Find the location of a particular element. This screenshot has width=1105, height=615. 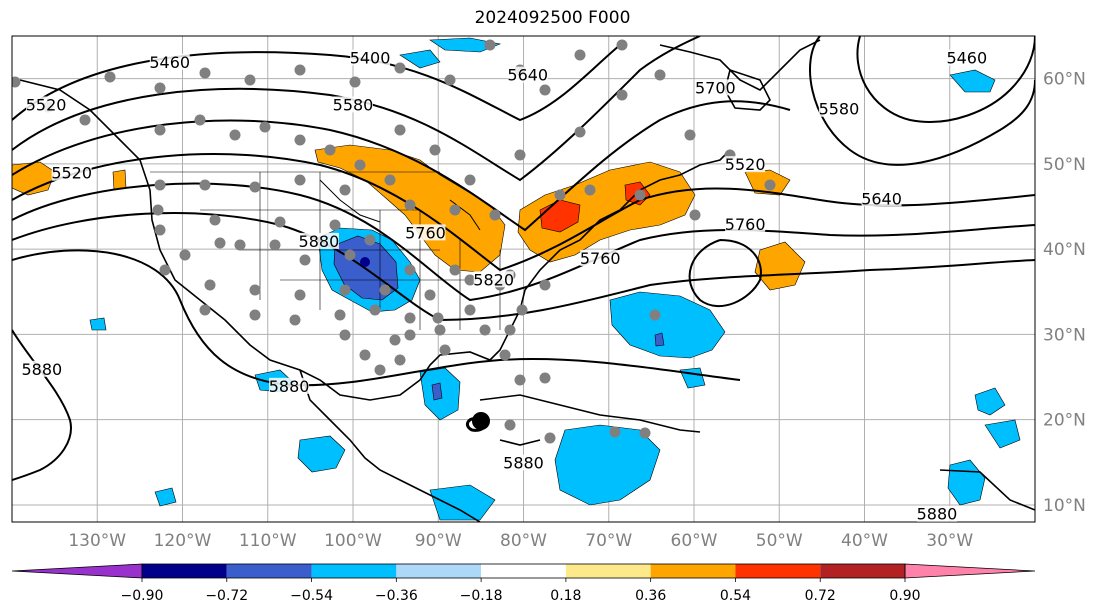

map-title: 2024092500 F000 is located at coordinates (552, 18).